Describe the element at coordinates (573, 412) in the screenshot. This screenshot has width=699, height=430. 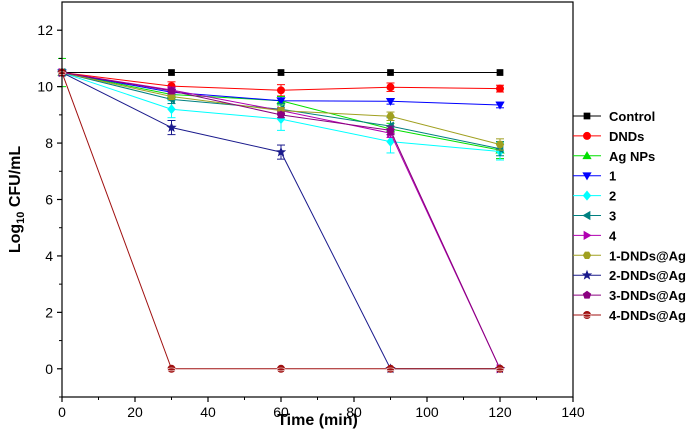
I see `x-tick-label: 140` at that location.